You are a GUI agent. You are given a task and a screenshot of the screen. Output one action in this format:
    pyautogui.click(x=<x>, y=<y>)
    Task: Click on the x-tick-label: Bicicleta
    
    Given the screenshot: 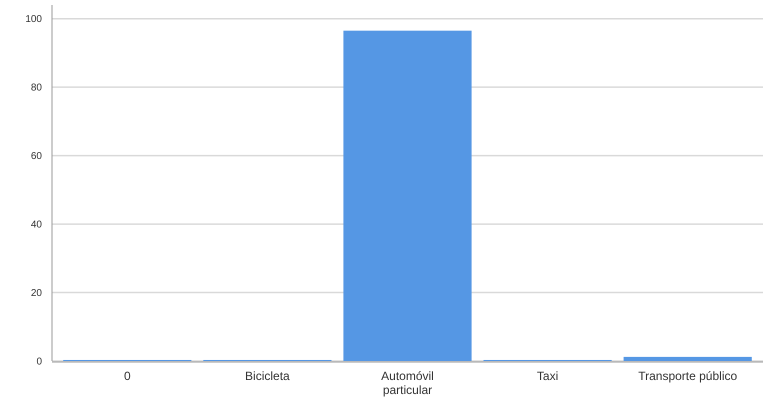 What is the action you would take?
    pyautogui.click(x=267, y=376)
    